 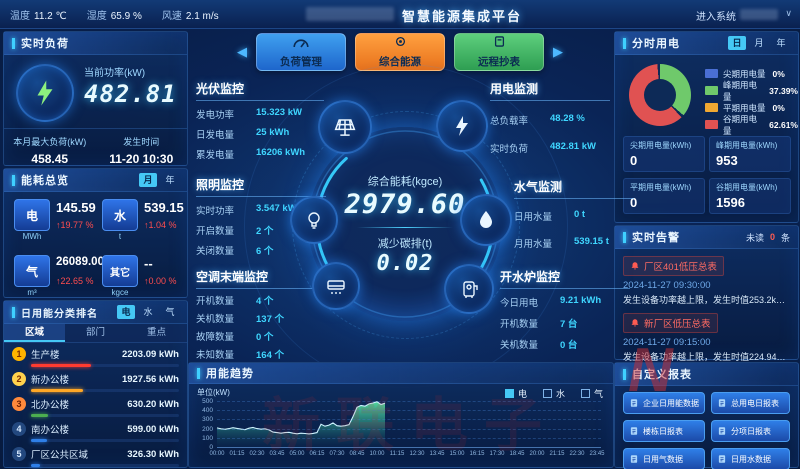 What do you see at coordinates (737, 43) in the screenshot?
I see `toggle-day: 日` at bounding box center [737, 43].